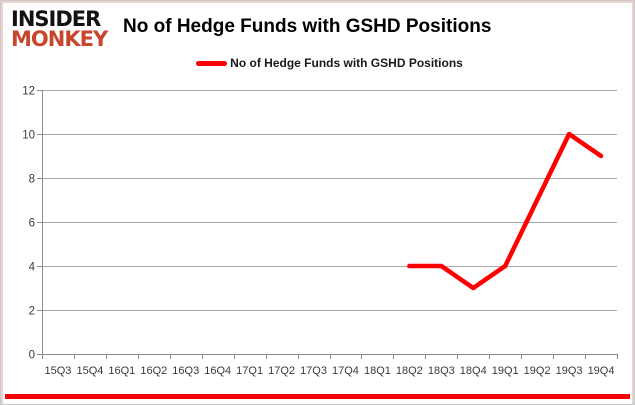 This screenshot has height=405, width=635. Describe the element at coordinates (32, 224) in the screenshot. I see `y-tick-label: 6` at that location.